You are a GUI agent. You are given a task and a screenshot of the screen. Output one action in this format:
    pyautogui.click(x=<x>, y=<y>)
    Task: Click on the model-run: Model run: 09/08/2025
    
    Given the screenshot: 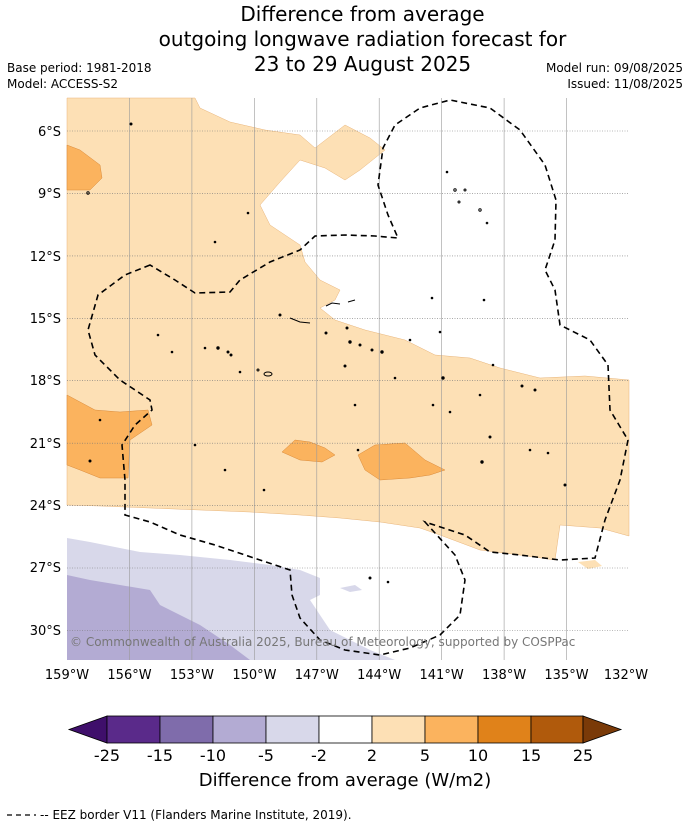 What is the action you would take?
    pyautogui.click(x=614, y=68)
    